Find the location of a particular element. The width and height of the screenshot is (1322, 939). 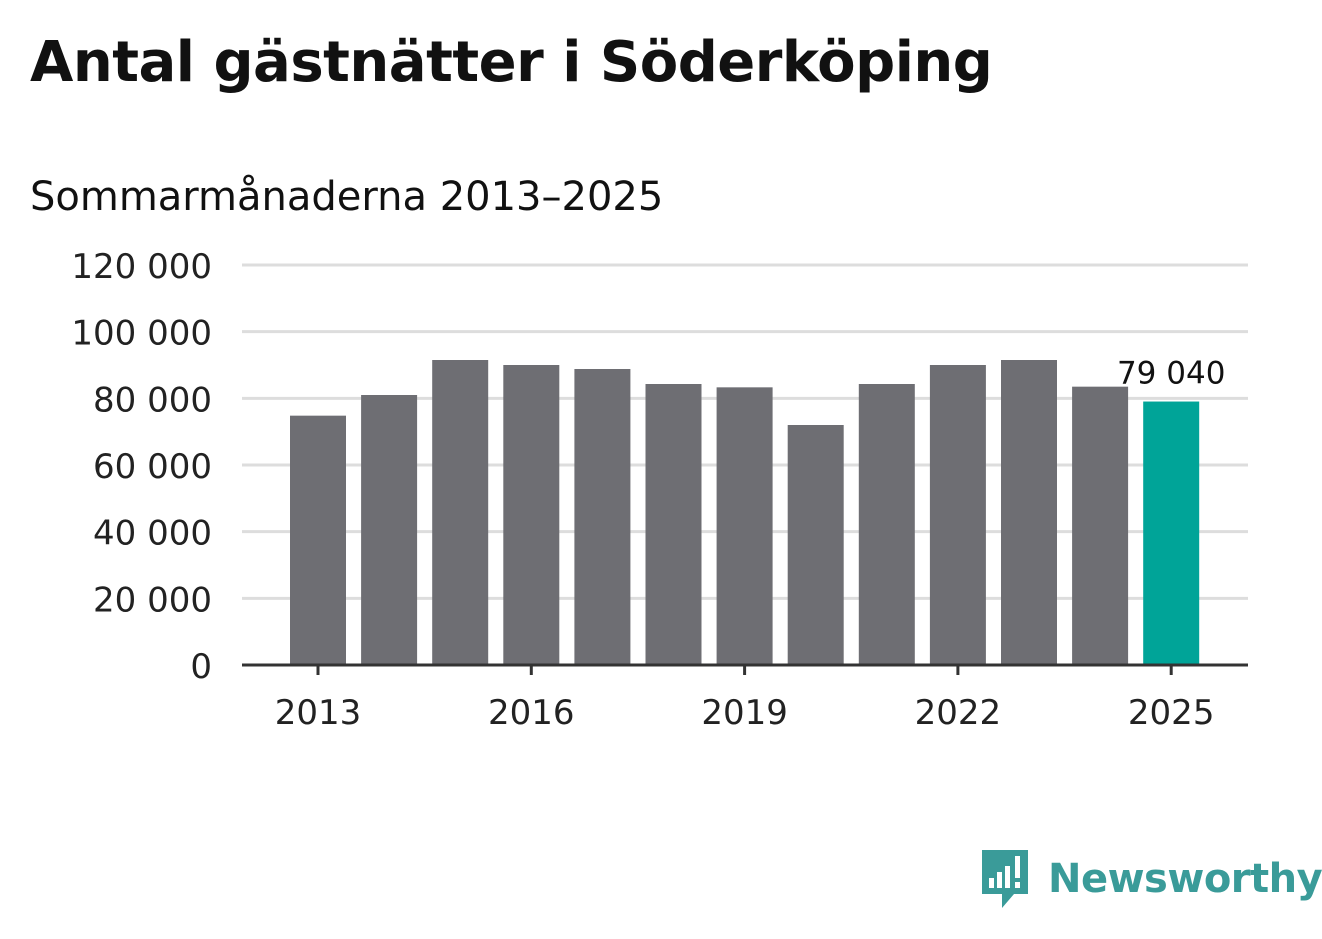

bar-2013 is located at coordinates (318, 540).